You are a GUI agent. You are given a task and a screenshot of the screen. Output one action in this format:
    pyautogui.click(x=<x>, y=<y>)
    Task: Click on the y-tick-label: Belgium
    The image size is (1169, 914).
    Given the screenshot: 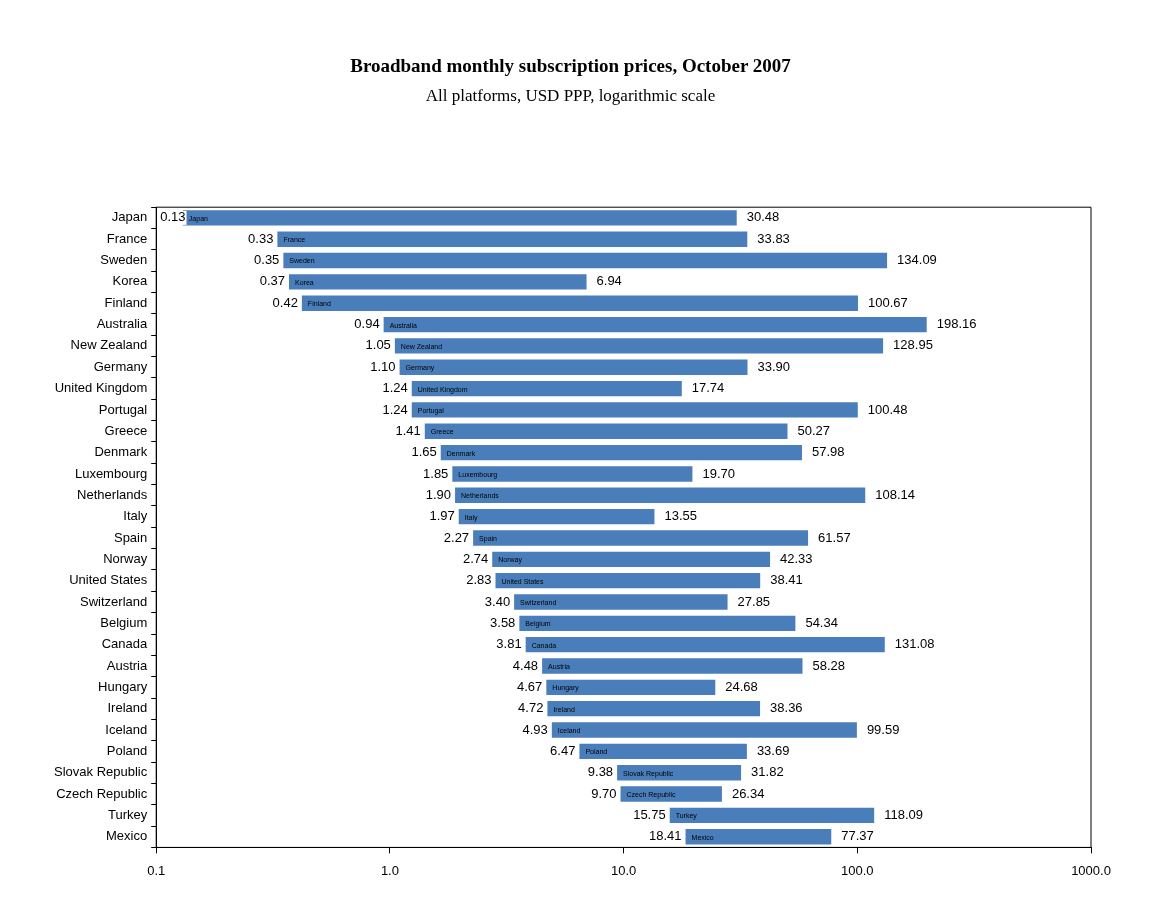 What is the action you would take?
    pyautogui.click(x=124, y=622)
    